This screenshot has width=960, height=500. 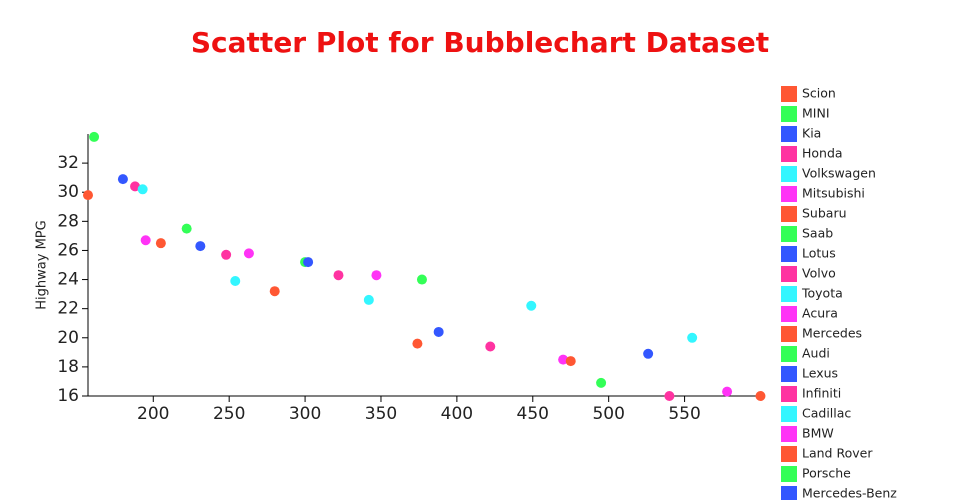 What do you see at coordinates (381, 414) in the screenshot?
I see `x-tick-label: 350` at bounding box center [381, 414].